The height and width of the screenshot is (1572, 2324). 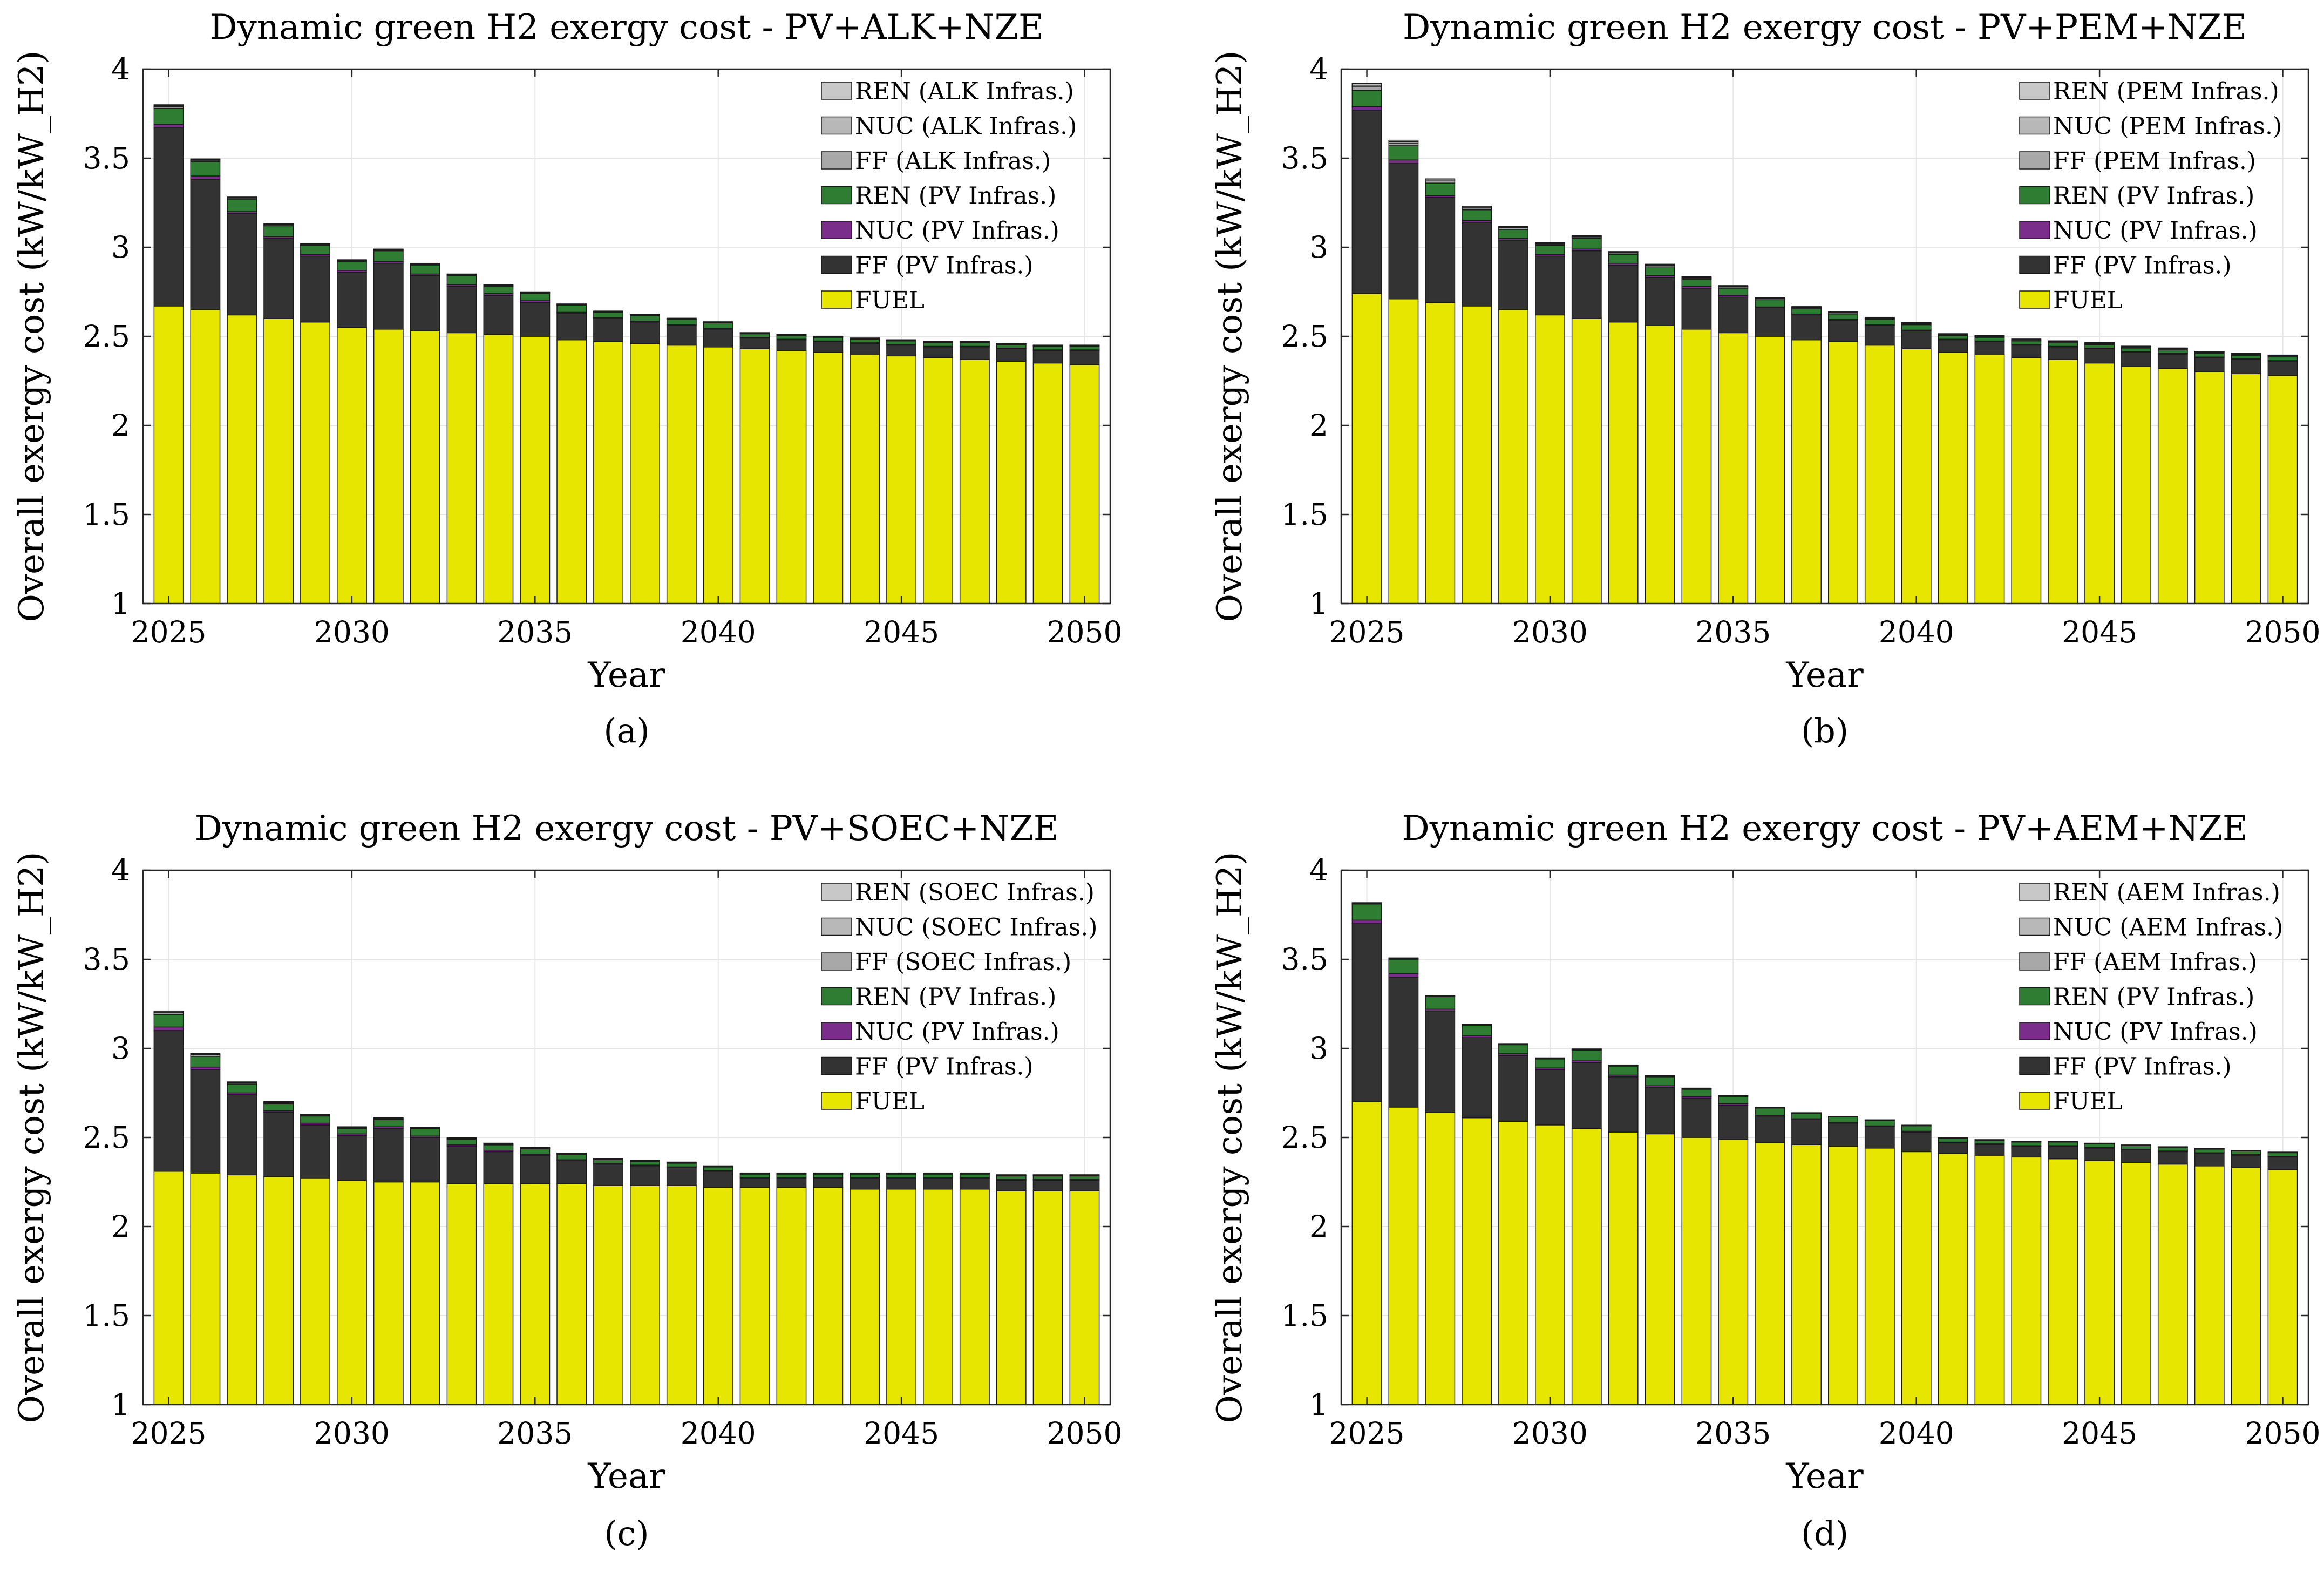 What do you see at coordinates (1550, 243) in the screenshot?
I see `bar-segment-2030-ren-pem-infras-` at bounding box center [1550, 243].